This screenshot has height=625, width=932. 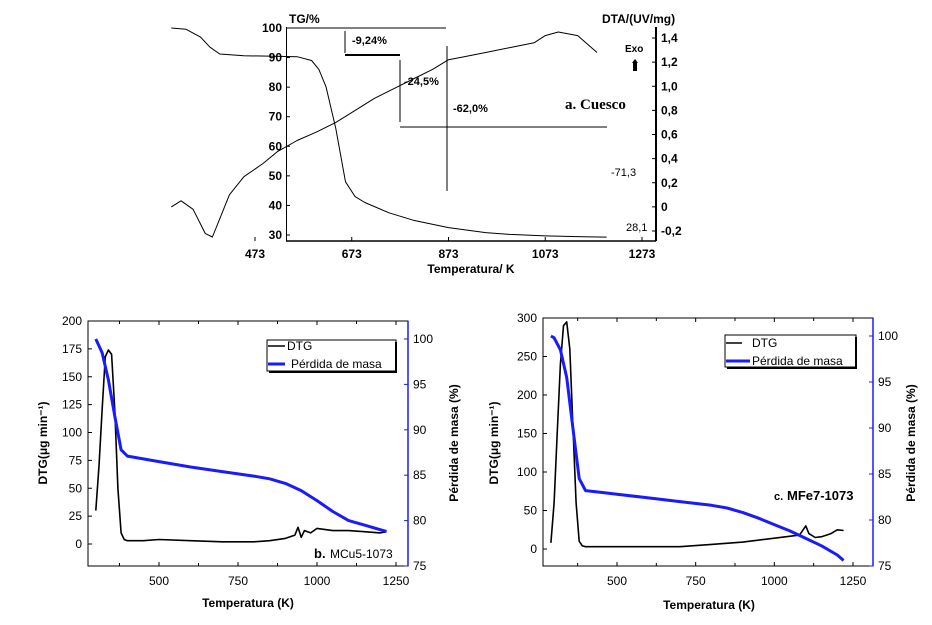 What do you see at coordinates (72, 349) in the screenshot?
I see `y-left-tick-label: 175` at bounding box center [72, 349].